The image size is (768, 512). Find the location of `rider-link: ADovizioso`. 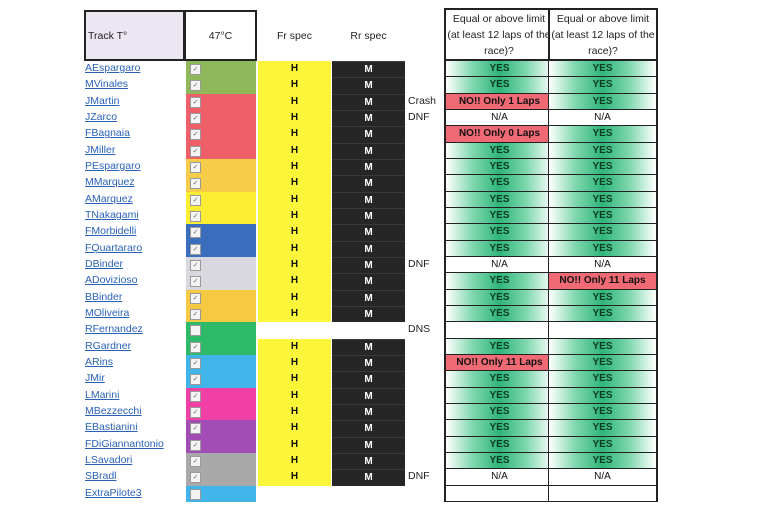

rider-link: ADovizioso is located at coordinates (111, 280).